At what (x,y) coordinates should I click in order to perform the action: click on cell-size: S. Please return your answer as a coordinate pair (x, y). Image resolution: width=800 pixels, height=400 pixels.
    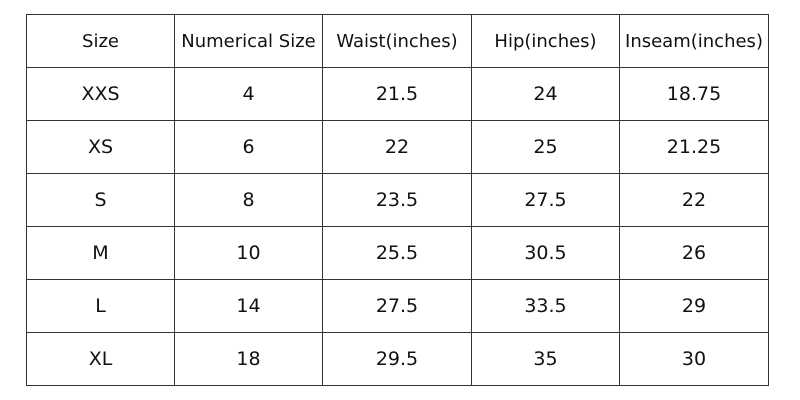
    Looking at the image, I should click on (100, 200).